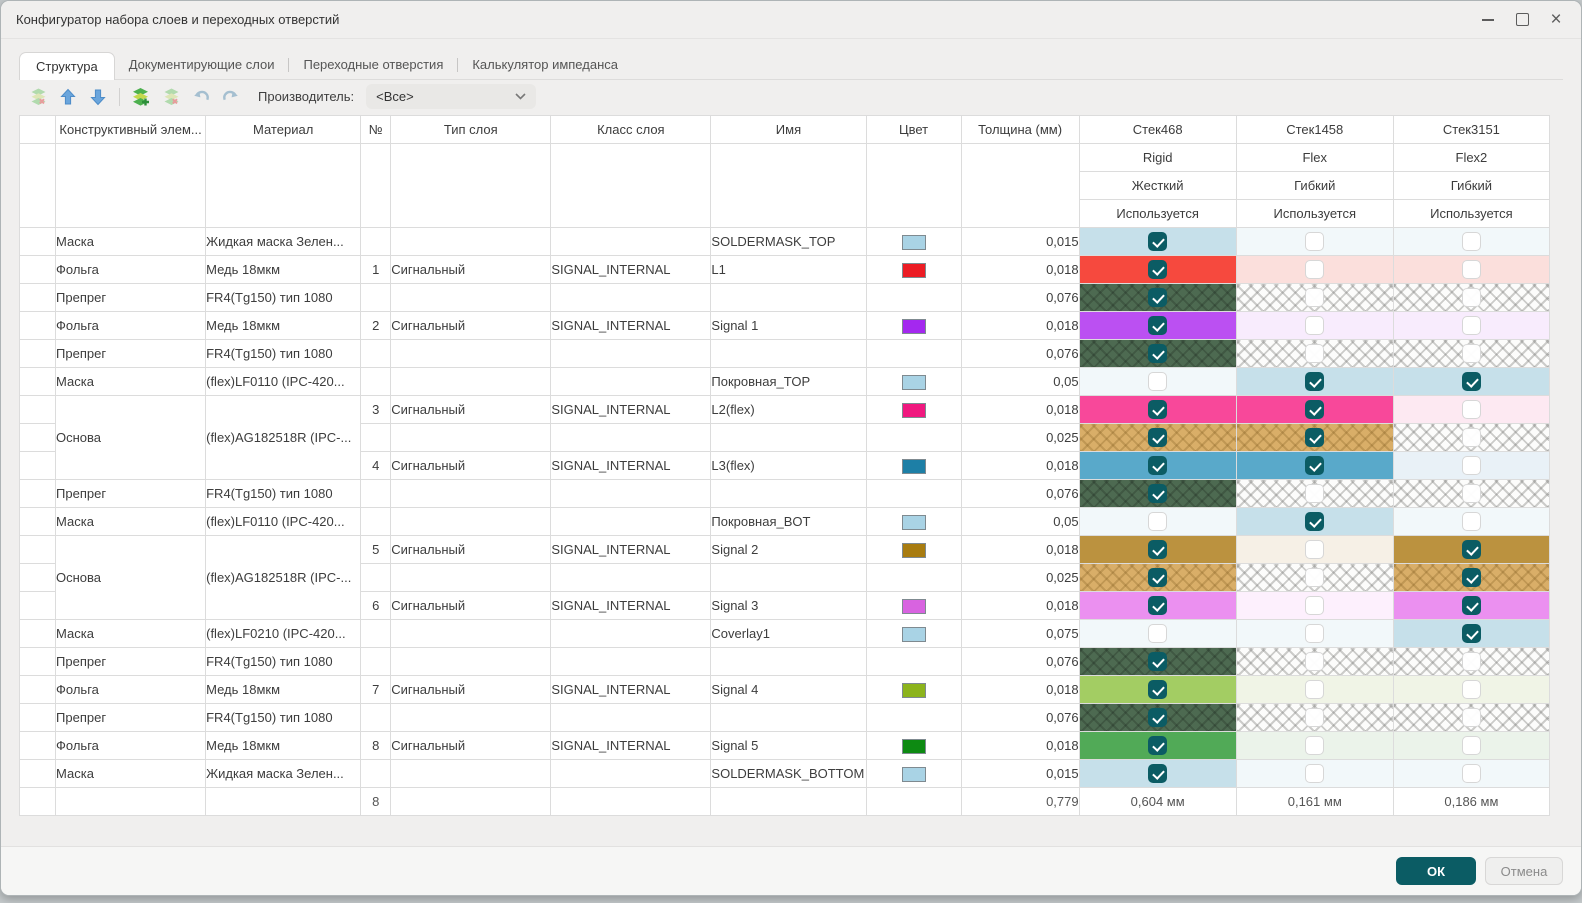 The height and width of the screenshot is (903, 1582). Describe the element at coordinates (231, 97) in the screenshot. I see `redo-button` at that location.